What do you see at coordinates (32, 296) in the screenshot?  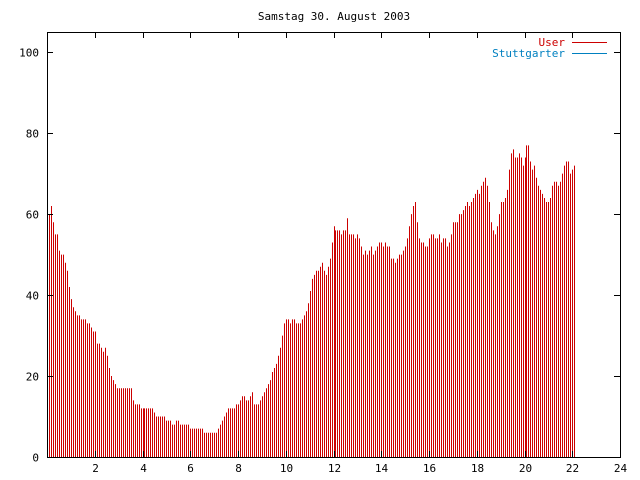 I see `y-tick-label: 40` at bounding box center [32, 296].